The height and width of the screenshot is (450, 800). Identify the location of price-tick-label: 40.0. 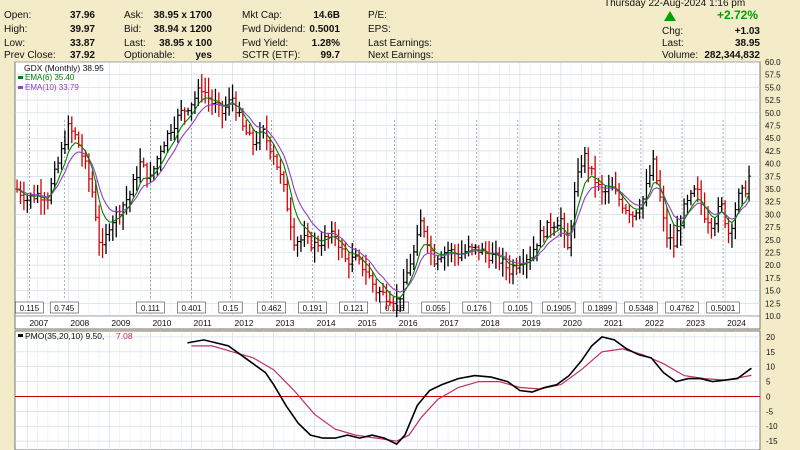
(773, 164).